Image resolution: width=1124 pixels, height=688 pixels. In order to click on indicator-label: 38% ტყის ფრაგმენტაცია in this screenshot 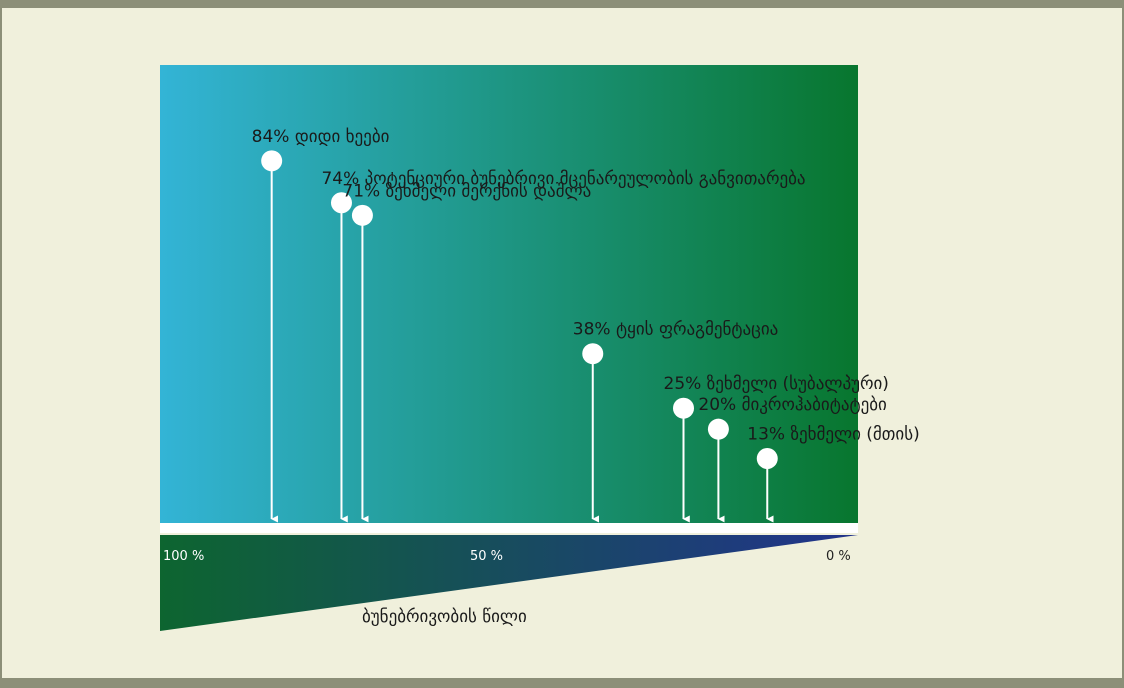, I will do `click(676, 330)`.